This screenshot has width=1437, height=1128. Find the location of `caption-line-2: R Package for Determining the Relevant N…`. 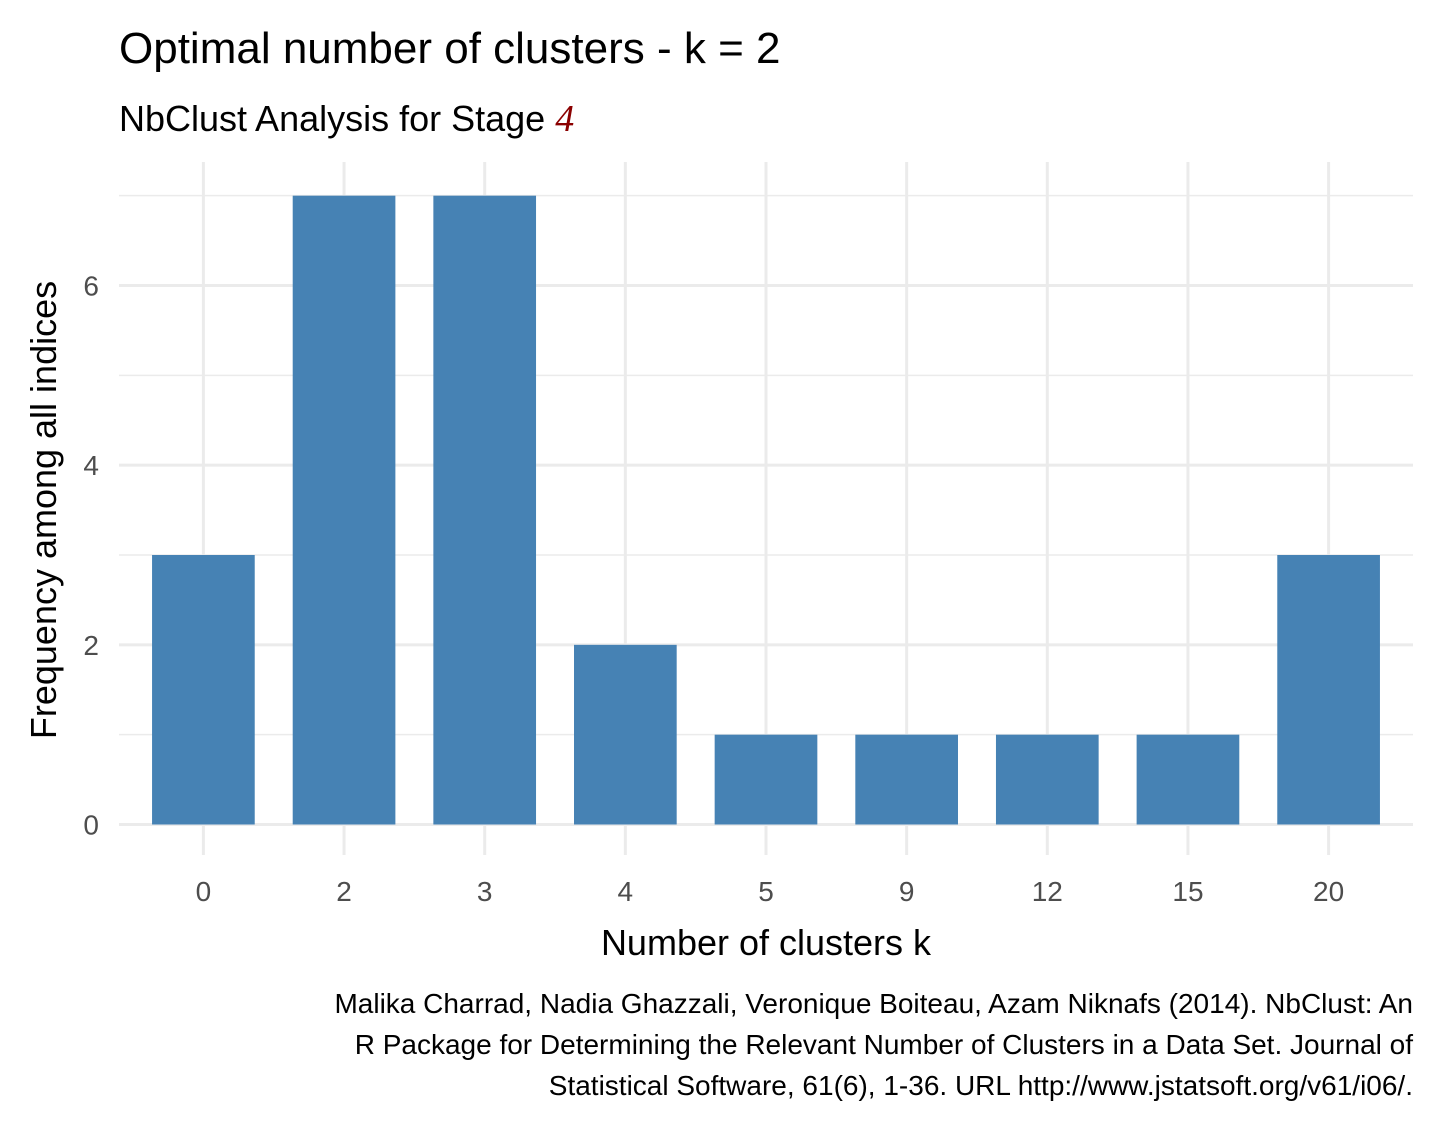

caption-line-2: R Package for Determining the Relevant N… is located at coordinates (884, 1044).